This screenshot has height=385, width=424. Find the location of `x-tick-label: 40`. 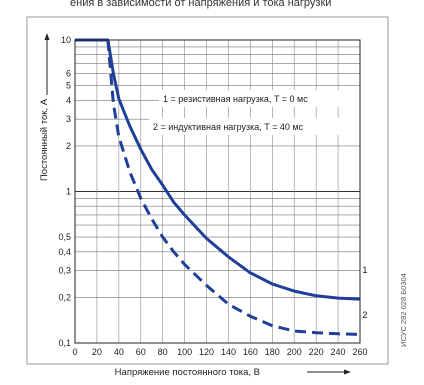

x-tick-label: 40 is located at coordinates (119, 352).